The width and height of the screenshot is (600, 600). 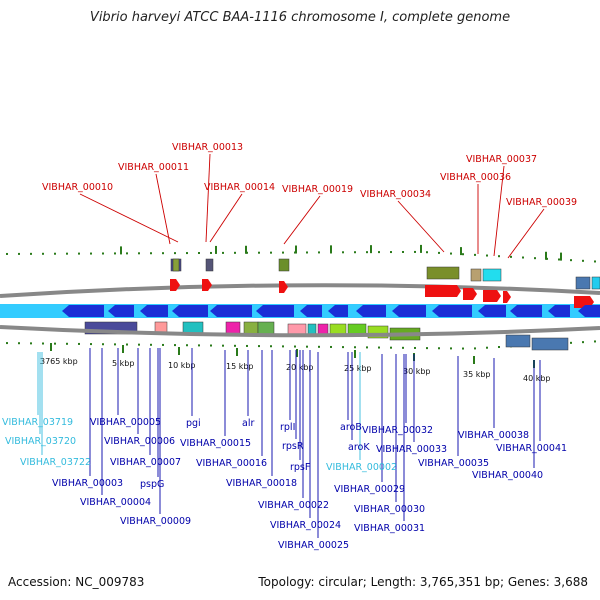 I want to click on lower-gene-label: VIBHAR_00040, so click(x=507, y=475).